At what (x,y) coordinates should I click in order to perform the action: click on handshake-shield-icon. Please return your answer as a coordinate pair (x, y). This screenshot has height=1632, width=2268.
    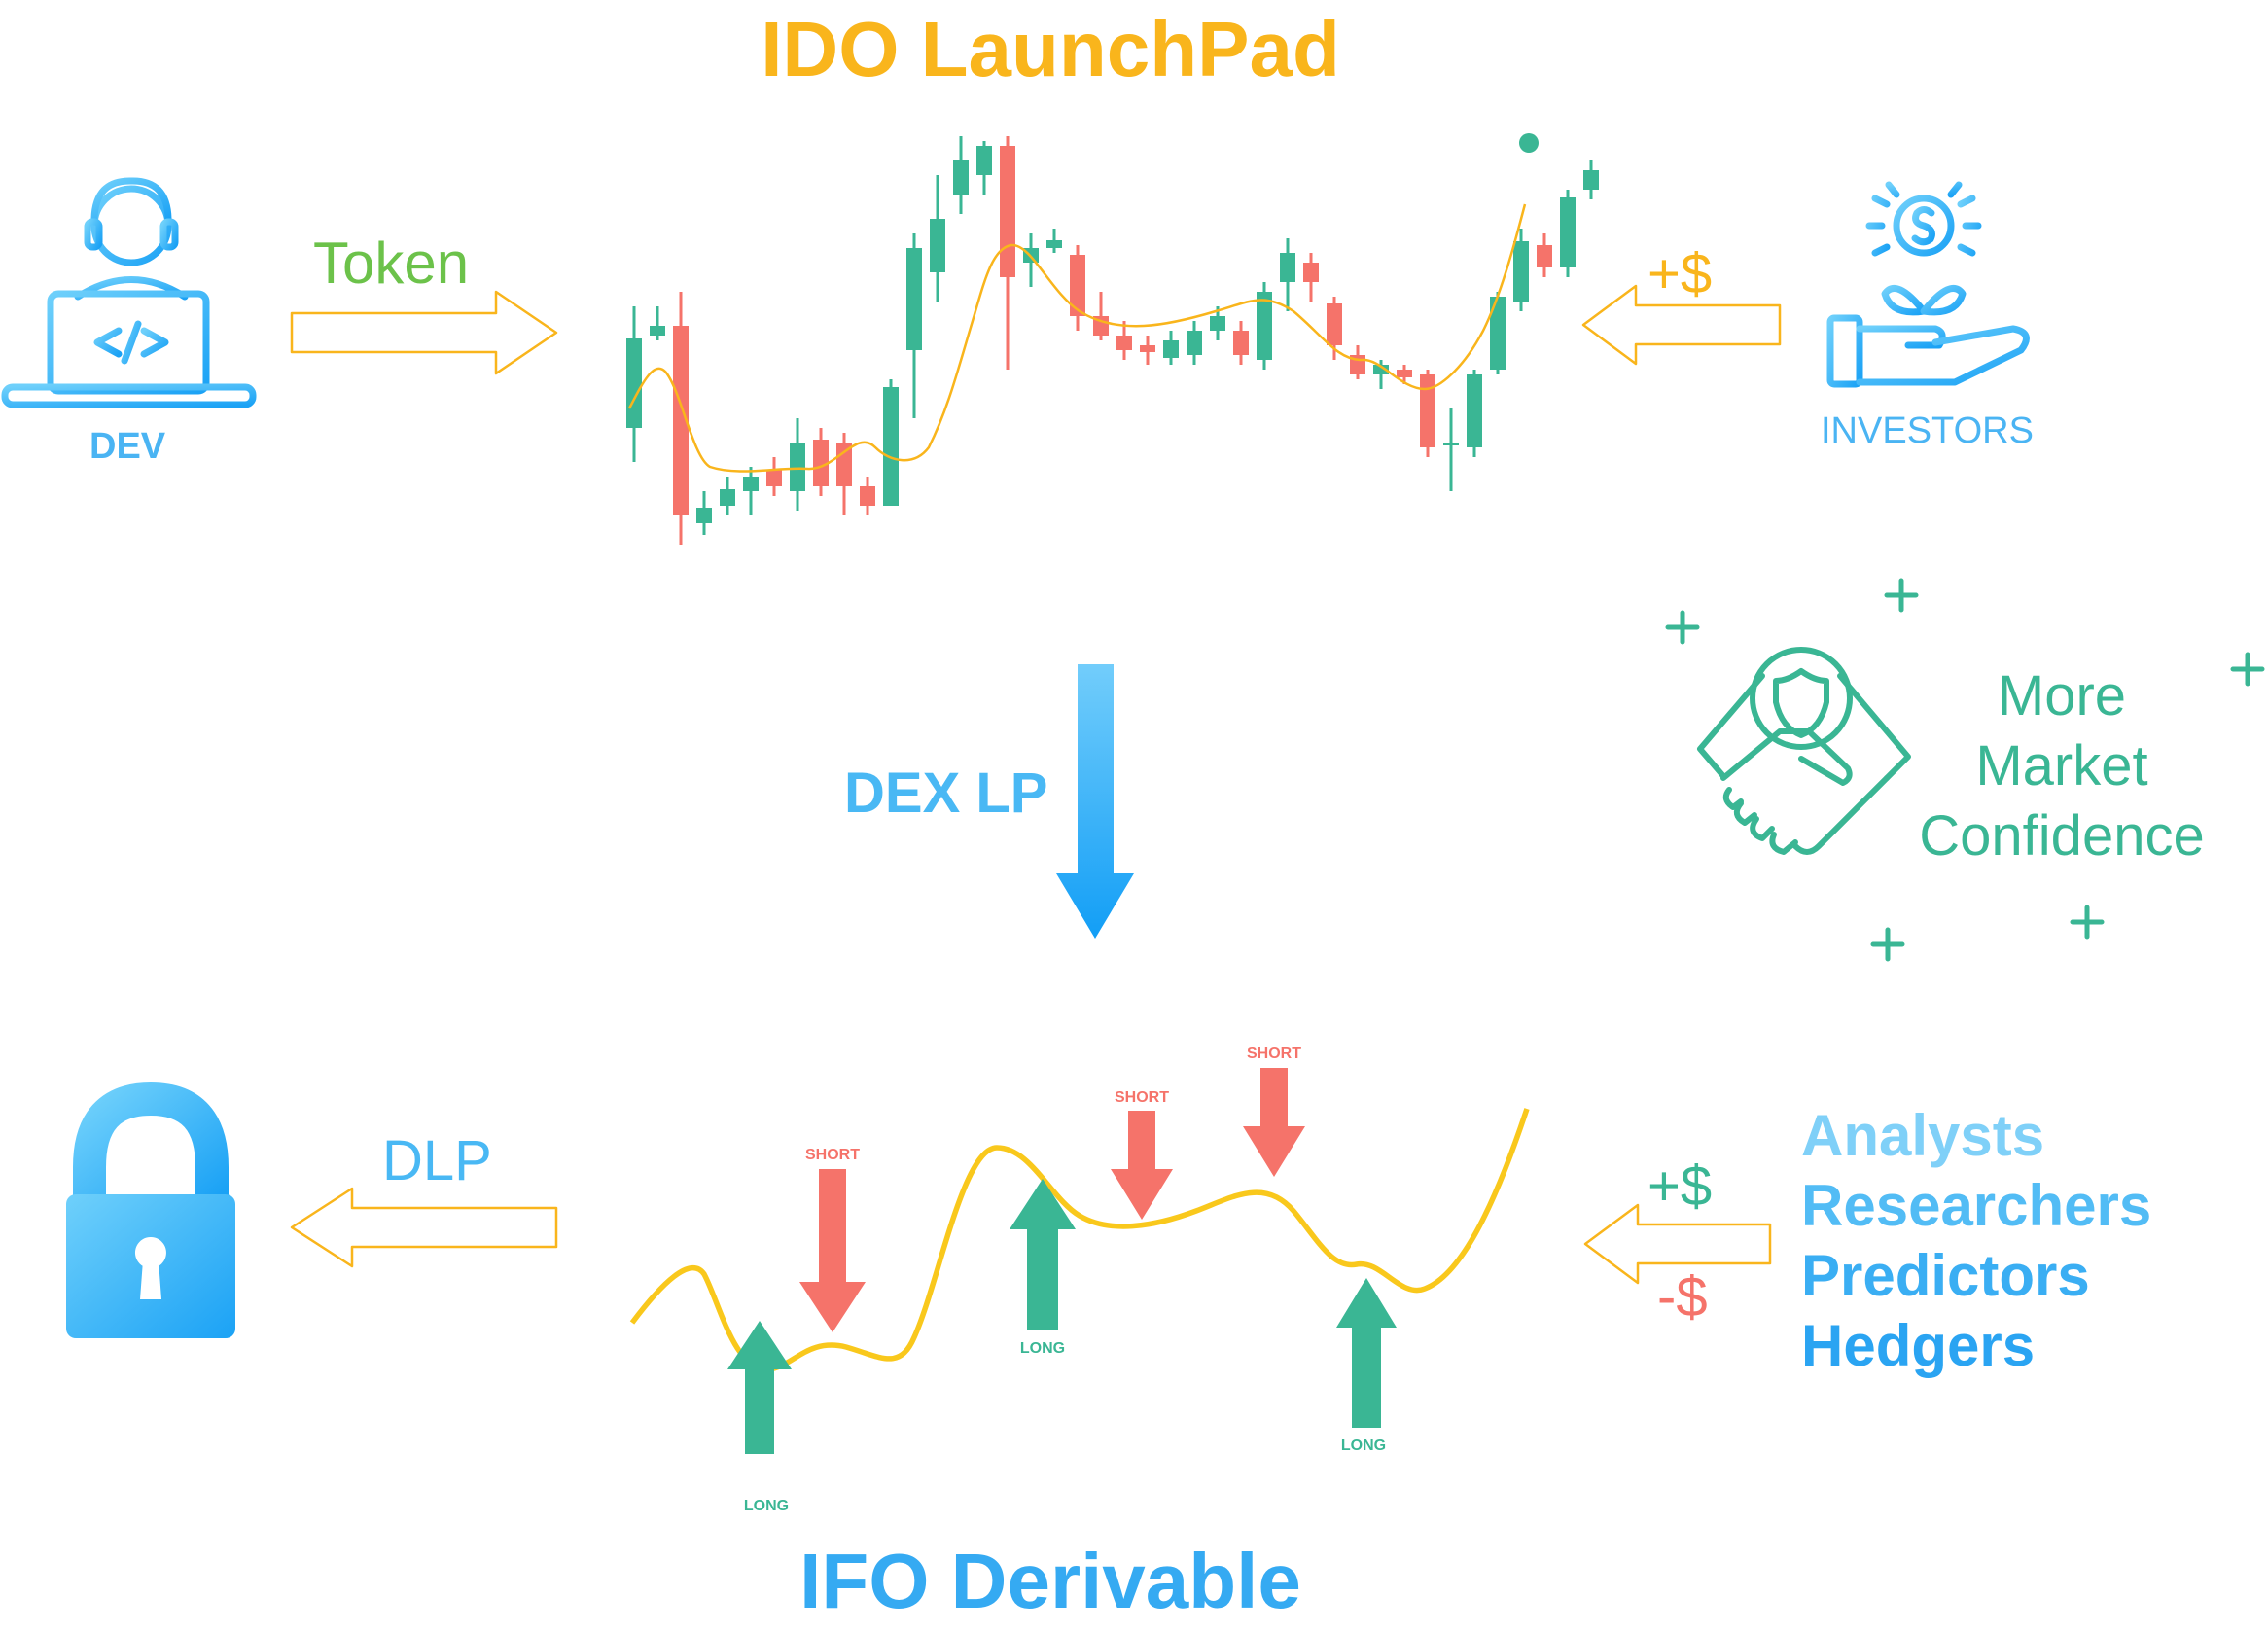
    Looking at the image, I should click on (1804, 751).